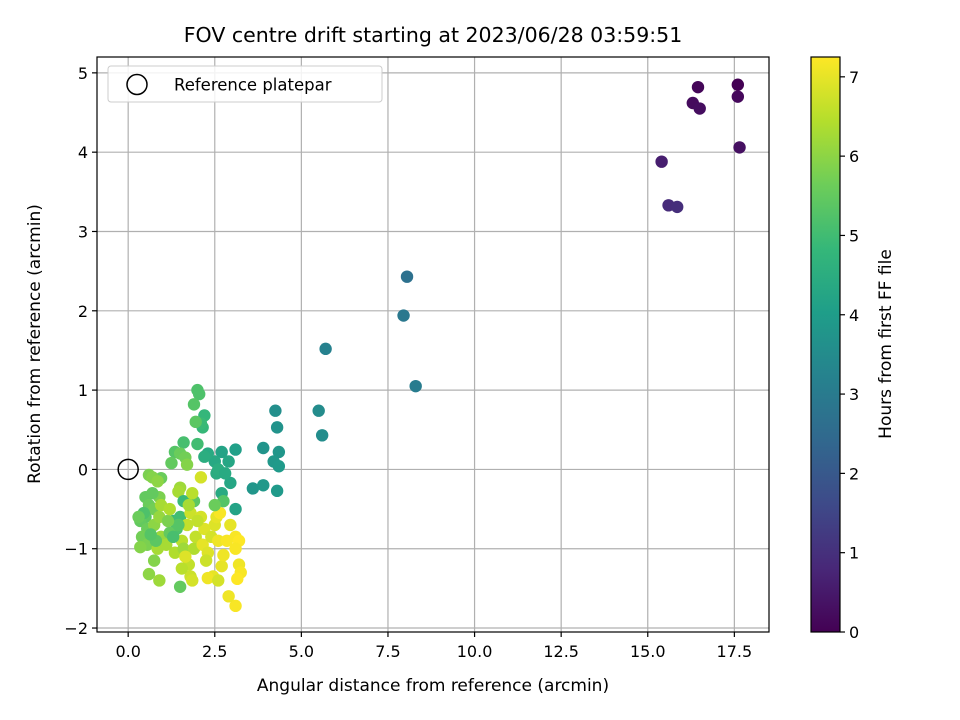 The width and height of the screenshot is (960, 720). What do you see at coordinates (83, 231) in the screenshot?
I see `y-tick-label: 3` at bounding box center [83, 231].